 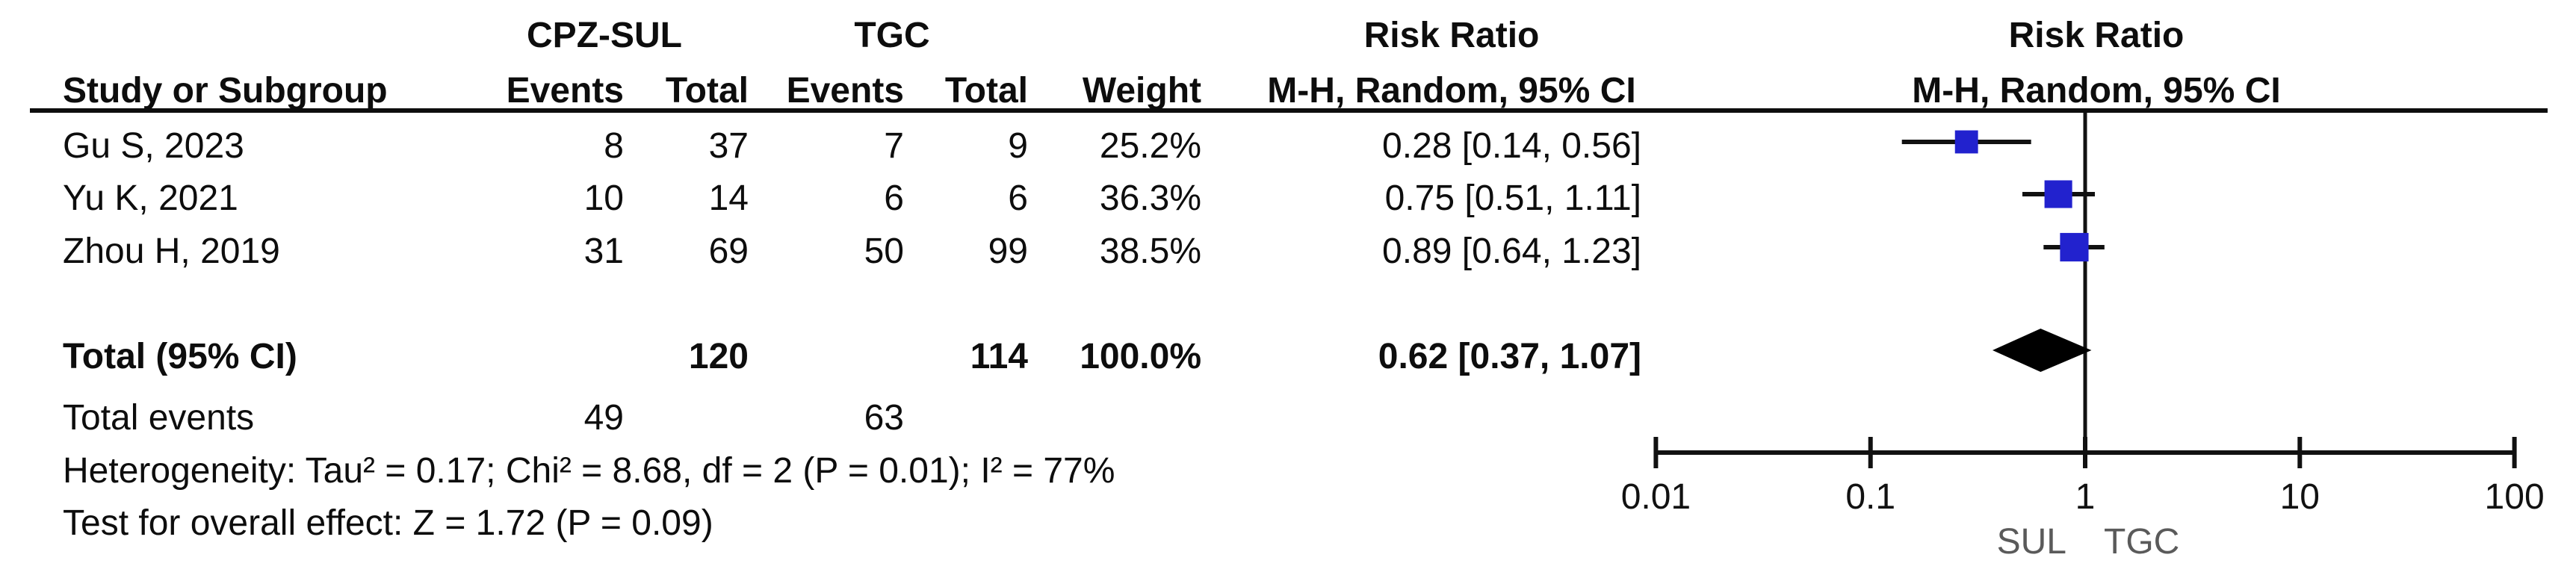 What do you see at coordinates (2515, 497) in the screenshot?
I see `axis-tick-label: 100` at bounding box center [2515, 497].